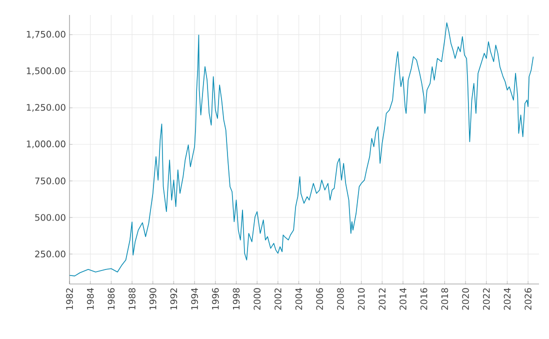  What do you see at coordinates (174, 299) in the screenshot?
I see `x-tick-label: 1992` at bounding box center [174, 299].